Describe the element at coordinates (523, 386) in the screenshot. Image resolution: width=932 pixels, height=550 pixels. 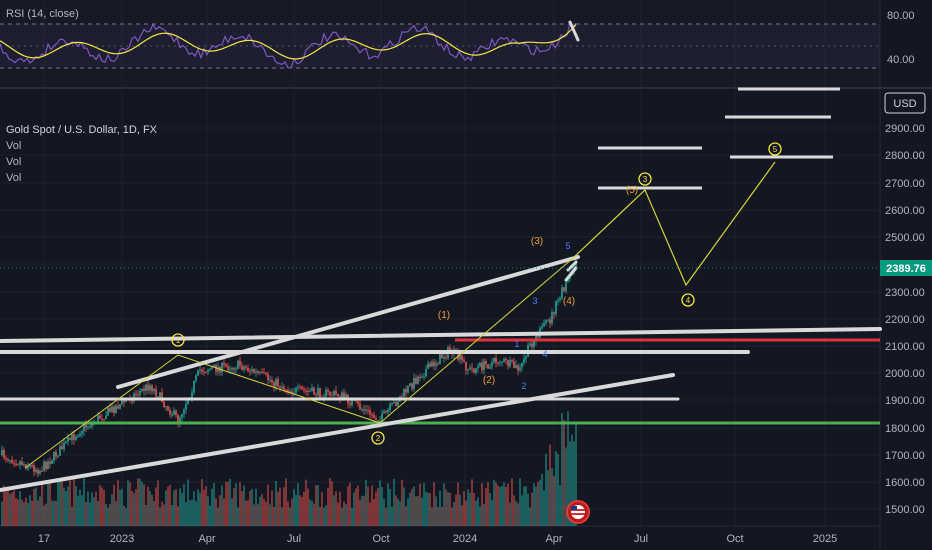
I see `wave-minor-2-label: 2` at that location.